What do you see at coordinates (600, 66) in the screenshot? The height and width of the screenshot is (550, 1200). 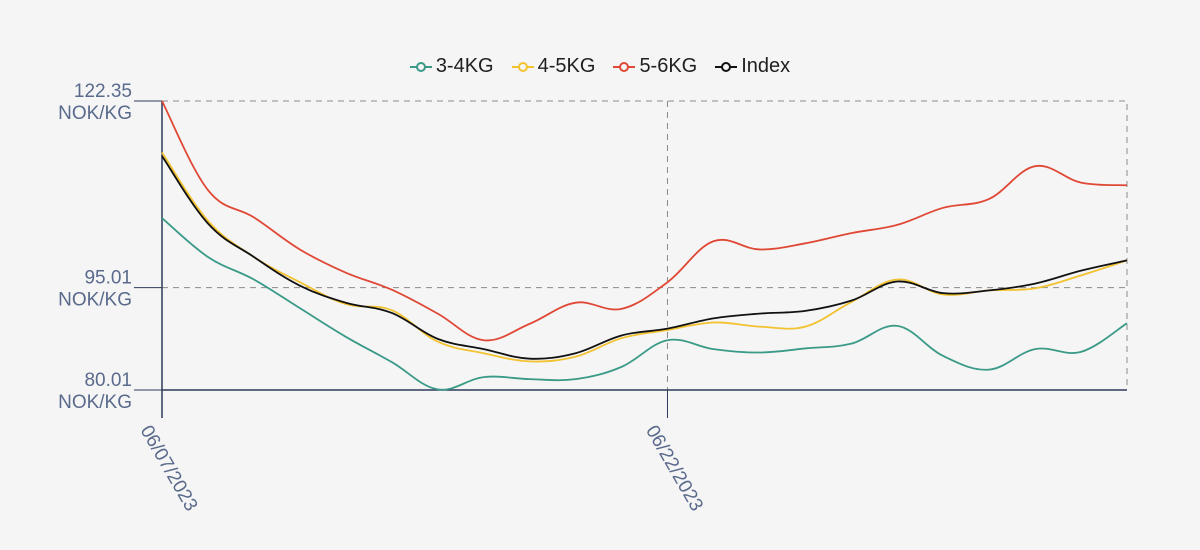 I see `chart-legend: 3-4KG 4-5KG 5-6KG Index` at bounding box center [600, 66].